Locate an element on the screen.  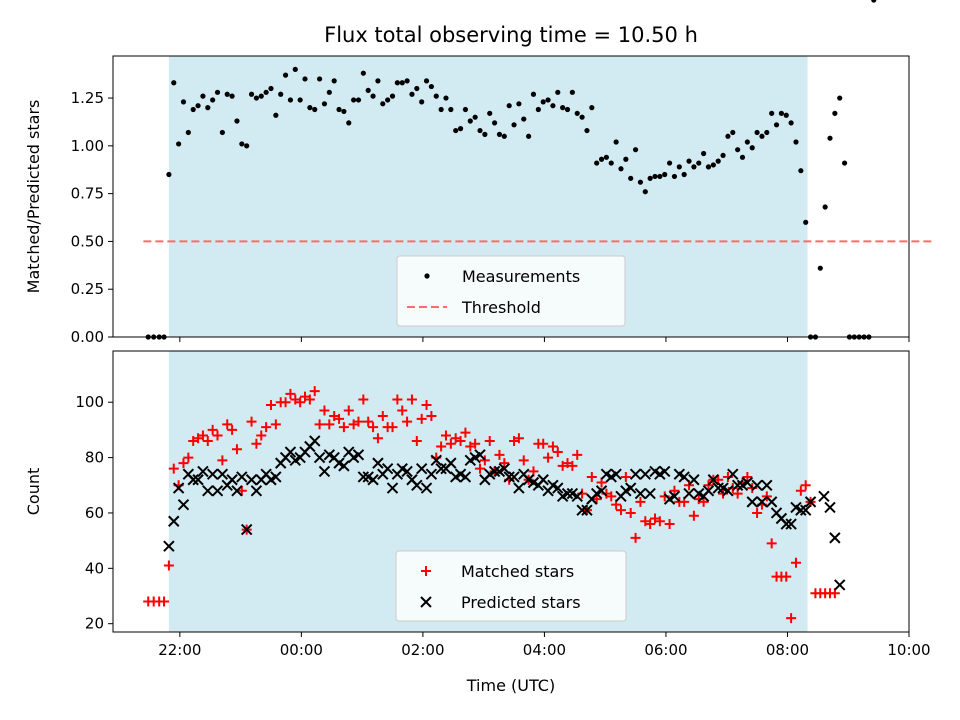
y-tick-label: 40 is located at coordinates (94, 568).